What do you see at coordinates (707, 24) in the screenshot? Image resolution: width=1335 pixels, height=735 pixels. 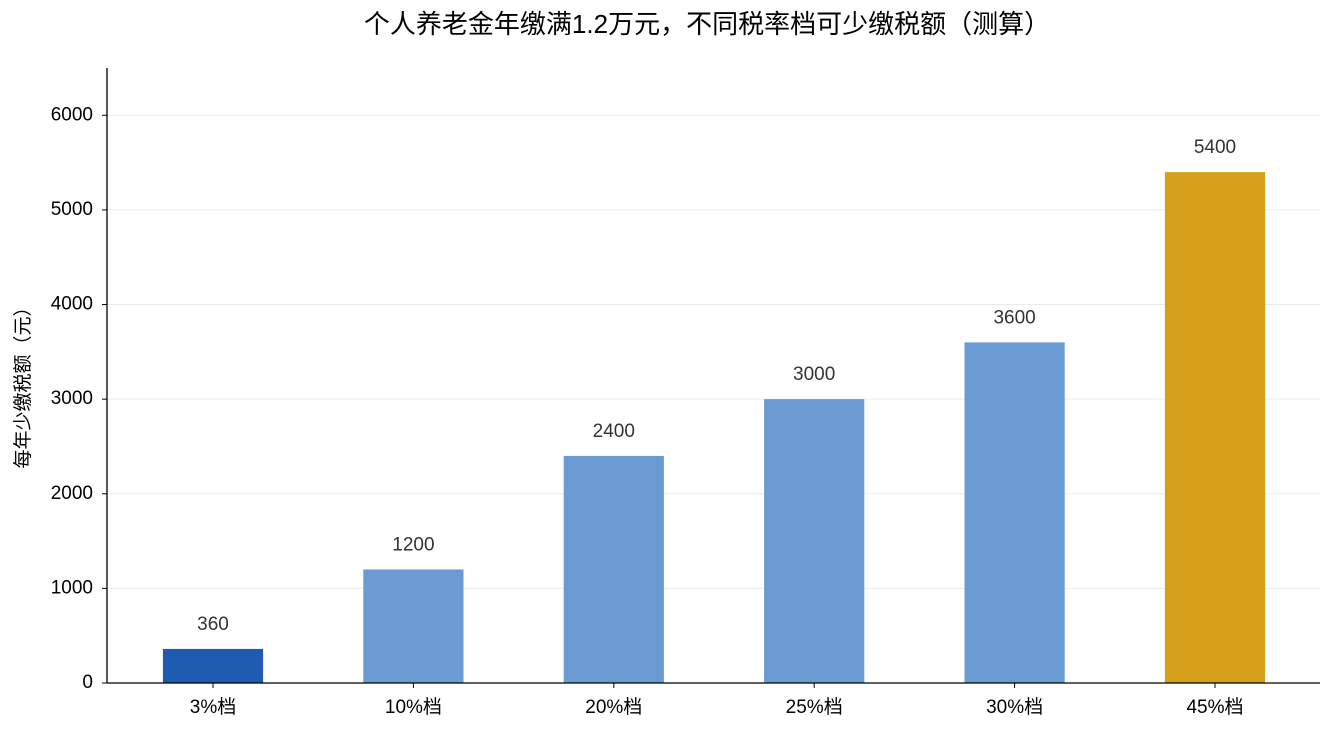 I see `chart-title: 个人养老金年缴满1.2万元，不同税率档可少缴税额（测算）` at bounding box center [707, 24].